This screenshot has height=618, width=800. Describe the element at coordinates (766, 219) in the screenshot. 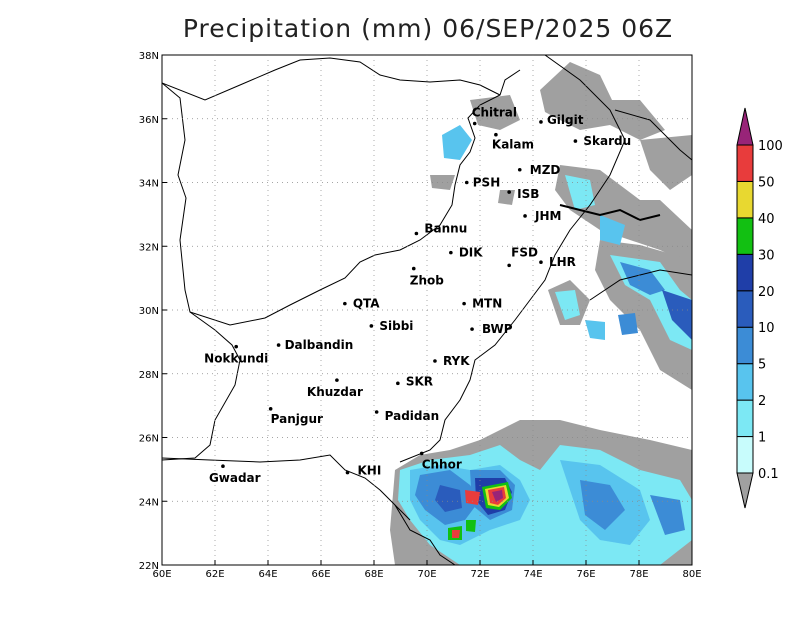

I see `colorbar-label: 40` at that location.